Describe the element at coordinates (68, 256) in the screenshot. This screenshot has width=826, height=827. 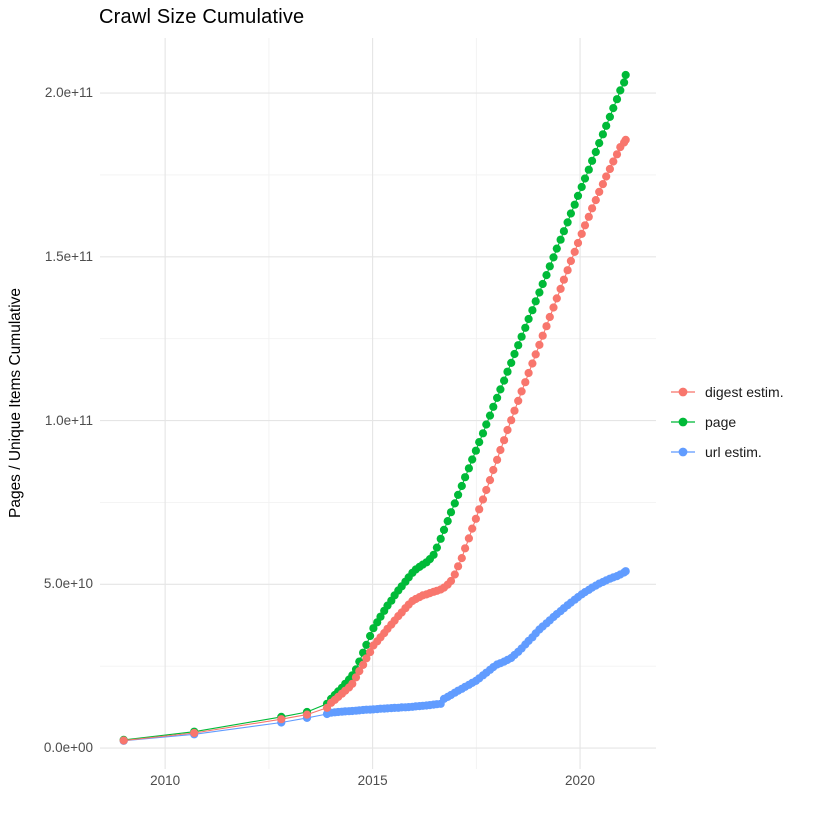
I see `y-tick-label-1.5e+11: 1.5e+11` at that location.